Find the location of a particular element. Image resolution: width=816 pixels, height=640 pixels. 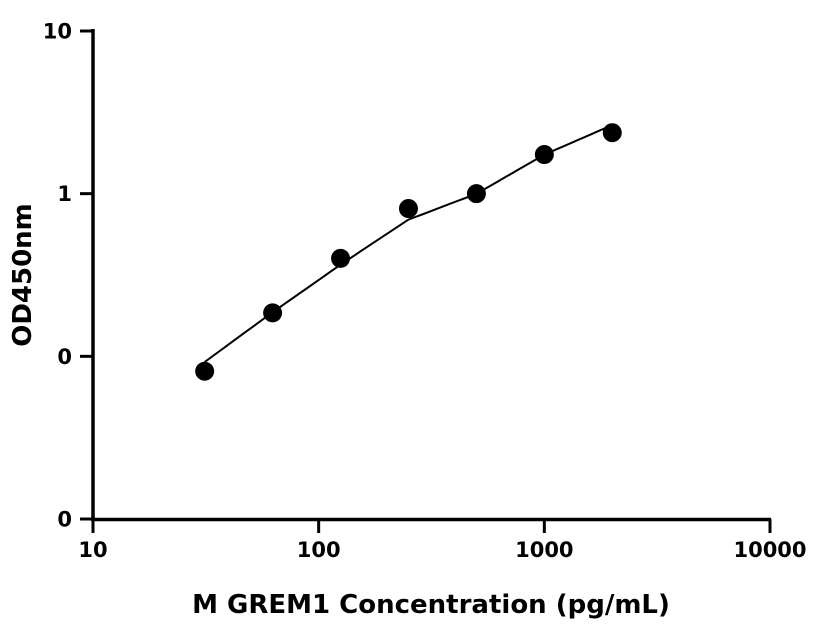

y-axis-title: OD450nm is located at coordinates (23, 275).